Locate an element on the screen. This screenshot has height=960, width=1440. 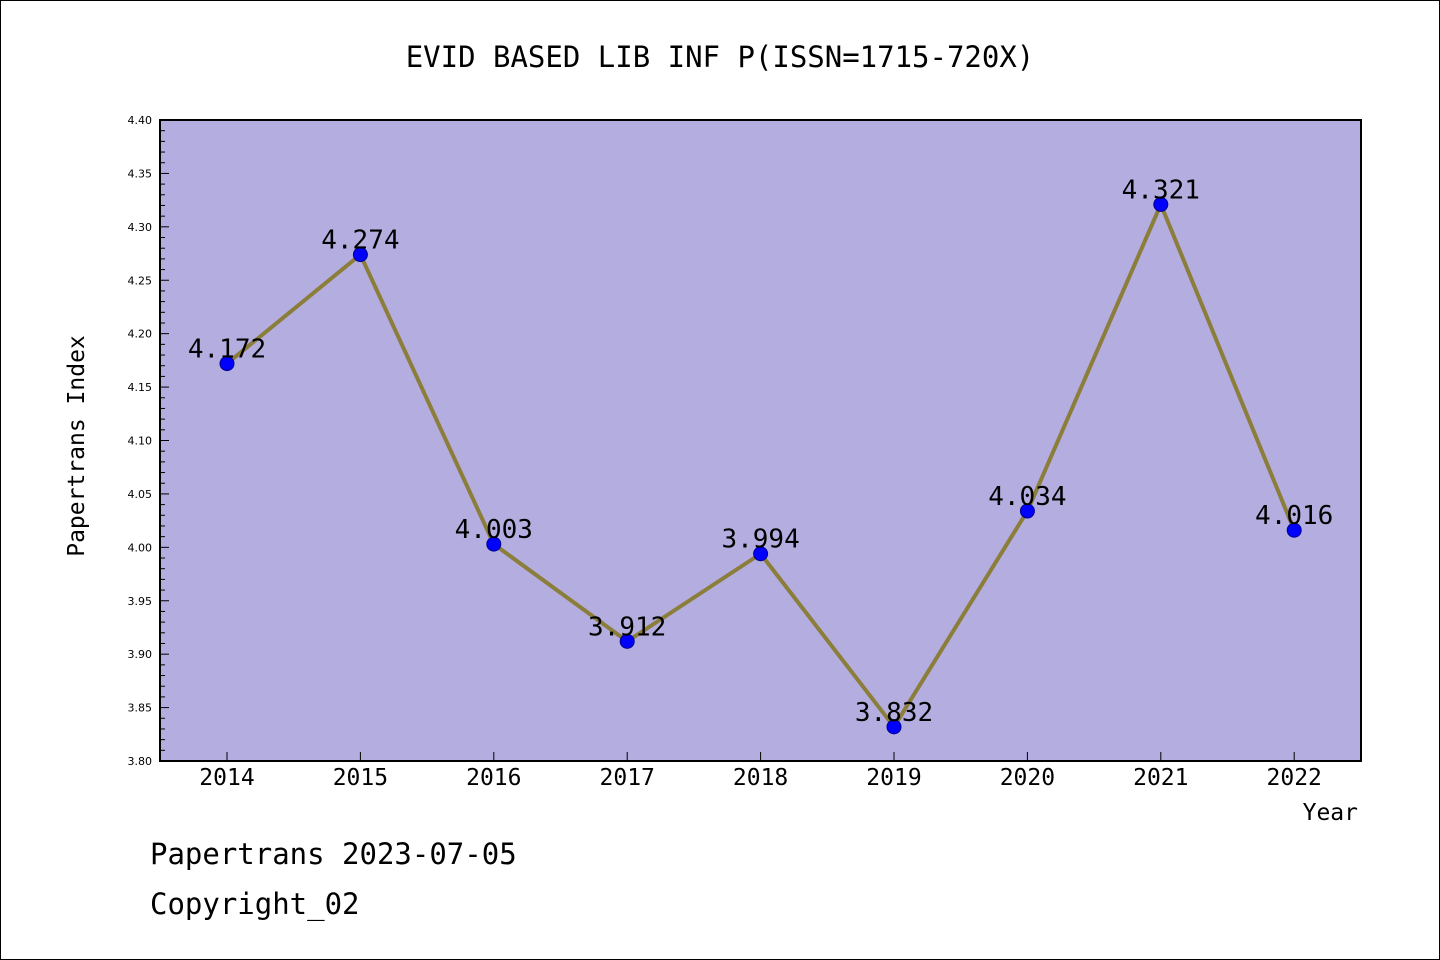
y-tick-label: 4.05 is located at coordinates (140, 494).